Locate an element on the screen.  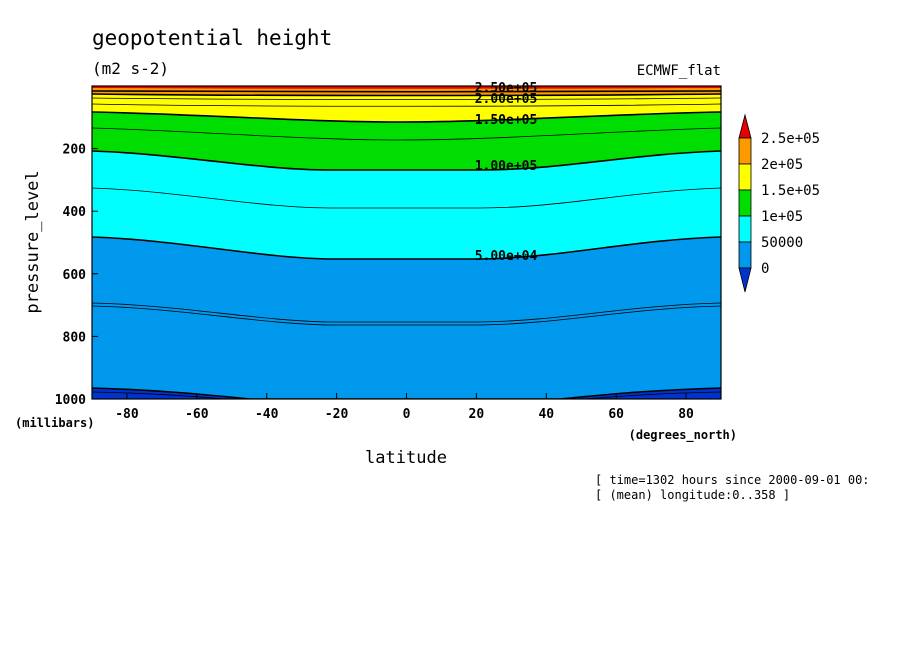
colorbar-top-arrow is located at coordinates (745, 126).